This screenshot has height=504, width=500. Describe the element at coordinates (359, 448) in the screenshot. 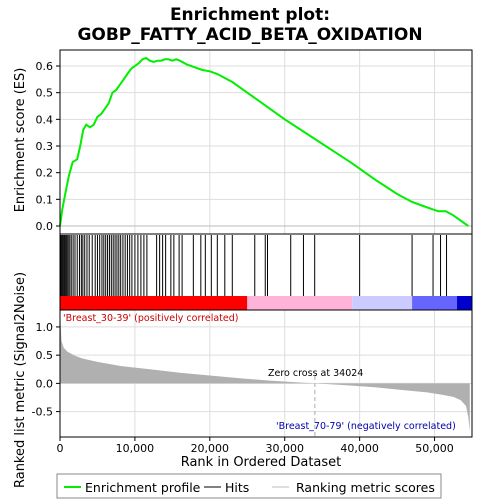

I see `x-tick-label: 40,000` at that location.